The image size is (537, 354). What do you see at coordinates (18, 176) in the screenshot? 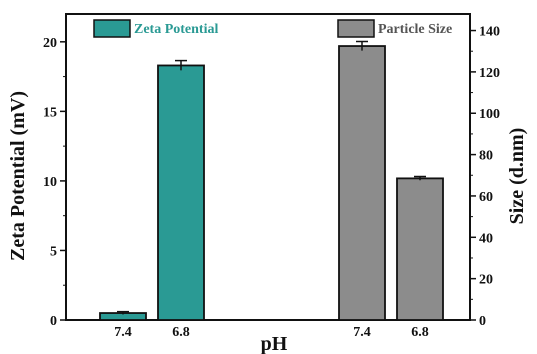
I see `y-axis-title-left: Zeta Potential (mV)` at bounding box center [18, 176].